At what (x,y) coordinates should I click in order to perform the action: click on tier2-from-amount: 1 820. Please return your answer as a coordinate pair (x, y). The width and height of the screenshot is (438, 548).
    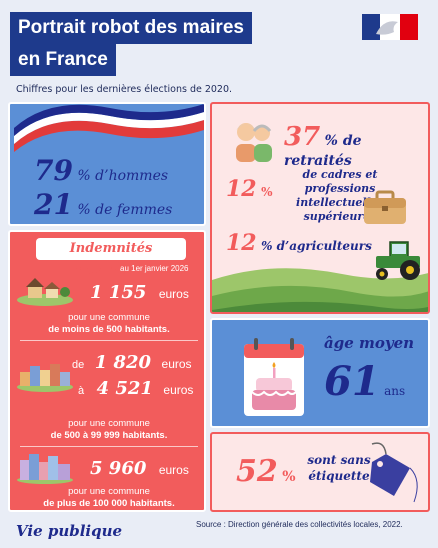
    Looking at the image, I should click on (123, 362).